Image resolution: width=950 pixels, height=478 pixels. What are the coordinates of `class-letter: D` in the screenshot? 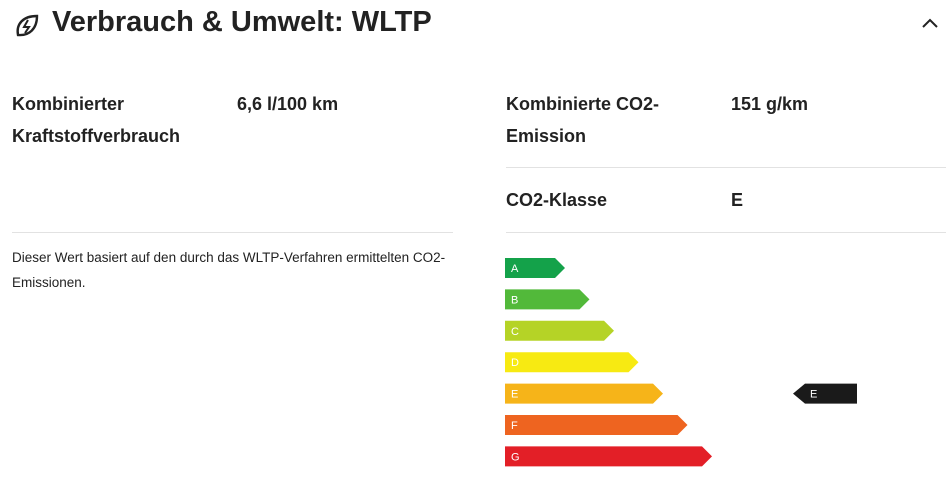 It's located at (515, 363).